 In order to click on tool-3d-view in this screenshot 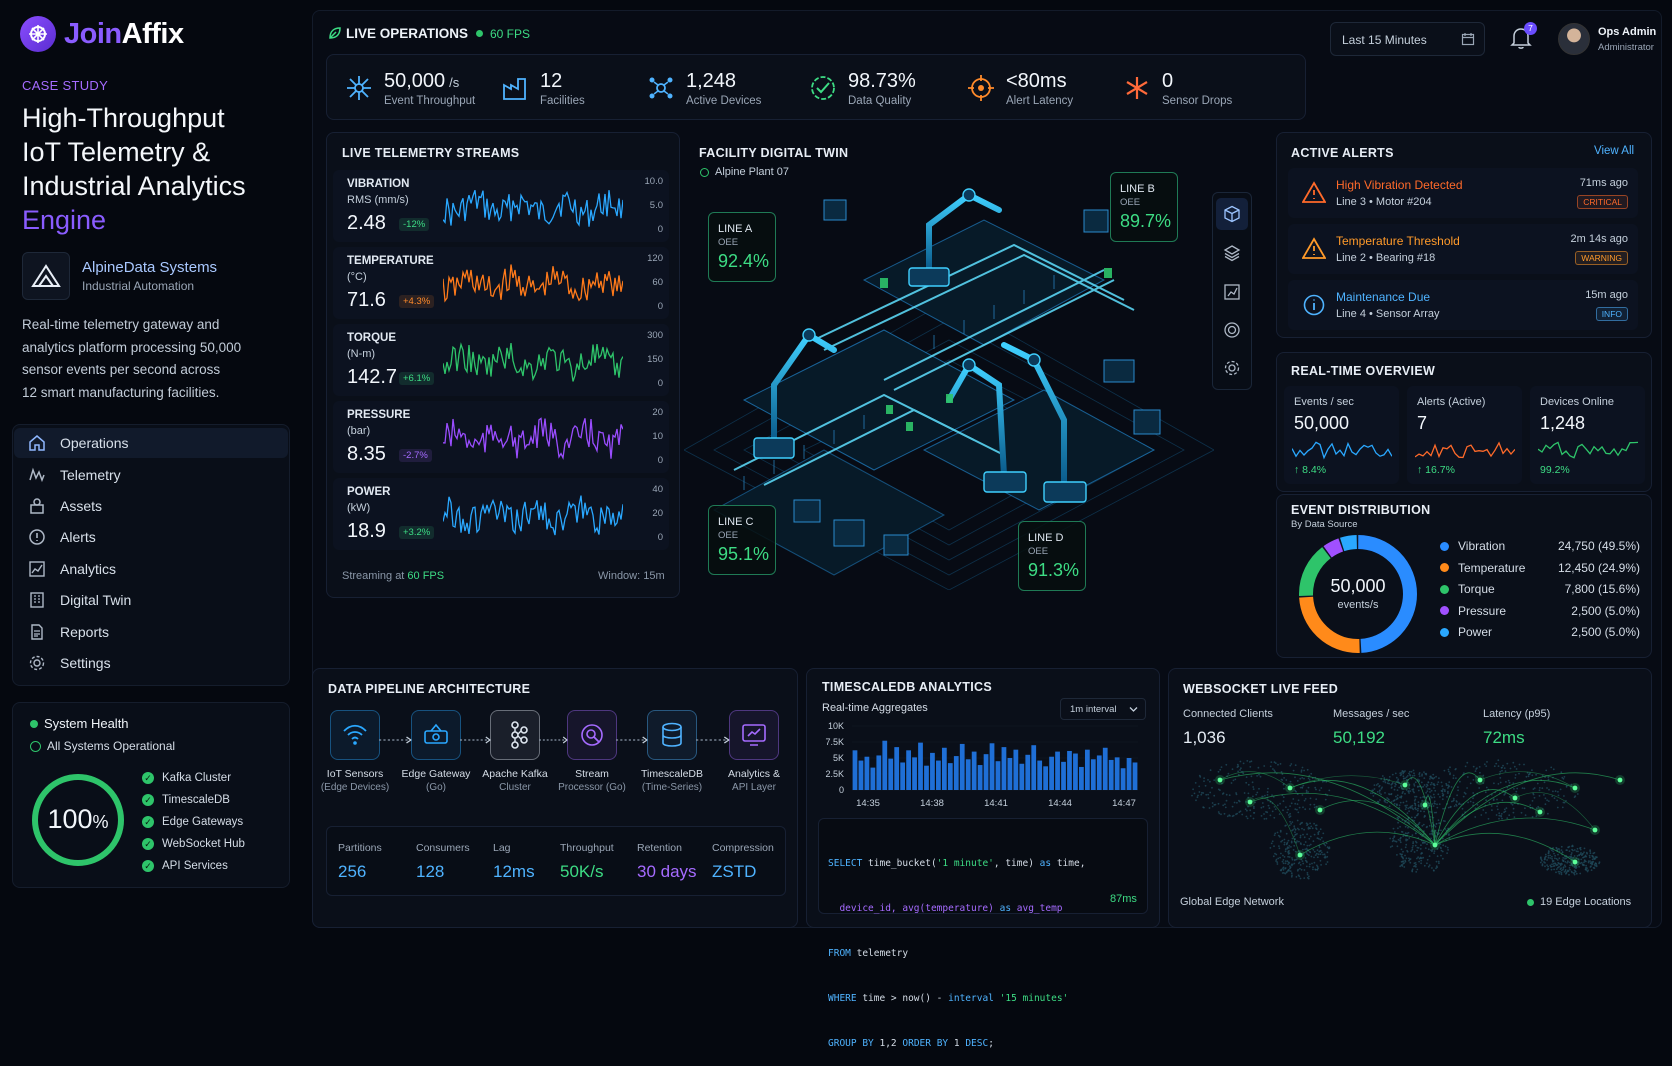, I will do `click(1232, 214)`.